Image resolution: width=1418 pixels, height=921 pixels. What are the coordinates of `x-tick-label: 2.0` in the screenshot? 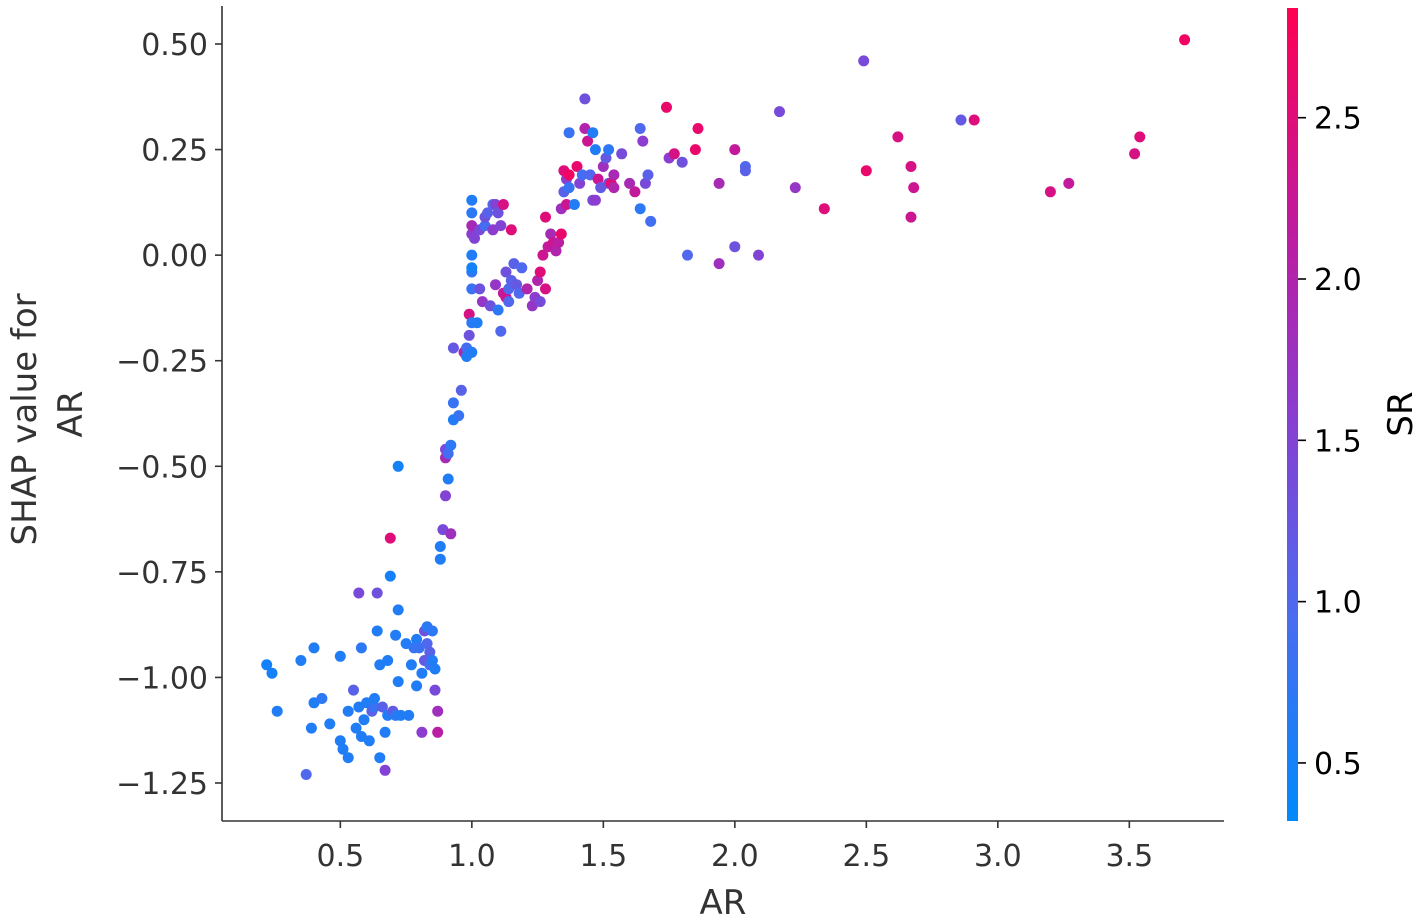 It's located at (735, 856).